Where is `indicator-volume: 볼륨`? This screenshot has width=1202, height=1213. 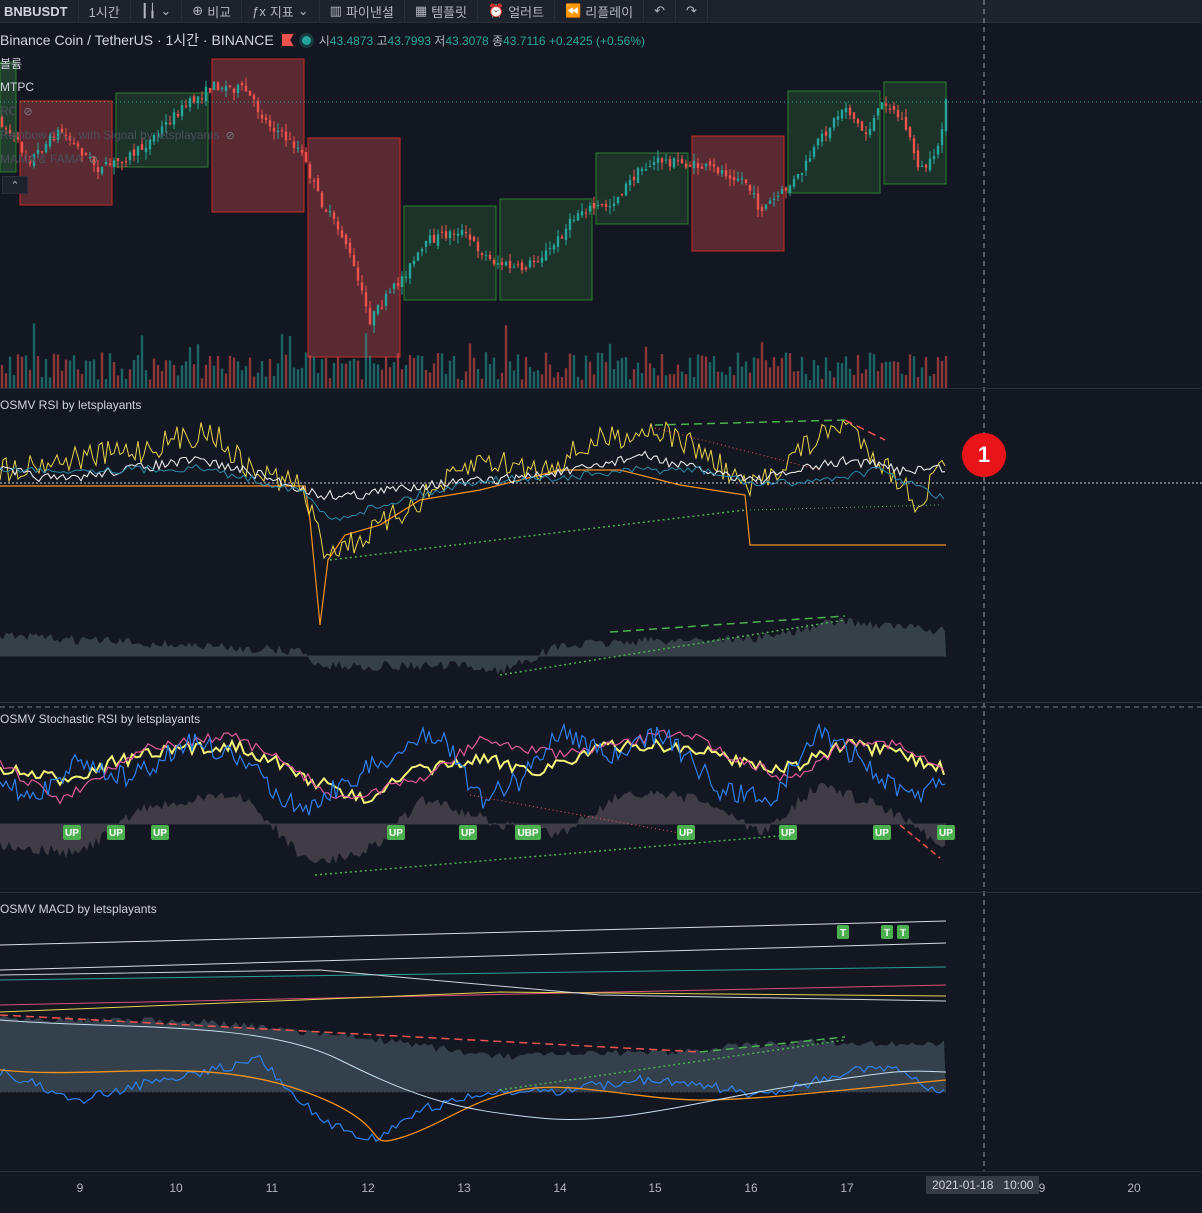
indicator-volume: 볼륨 is located at coordinates (11, 64).